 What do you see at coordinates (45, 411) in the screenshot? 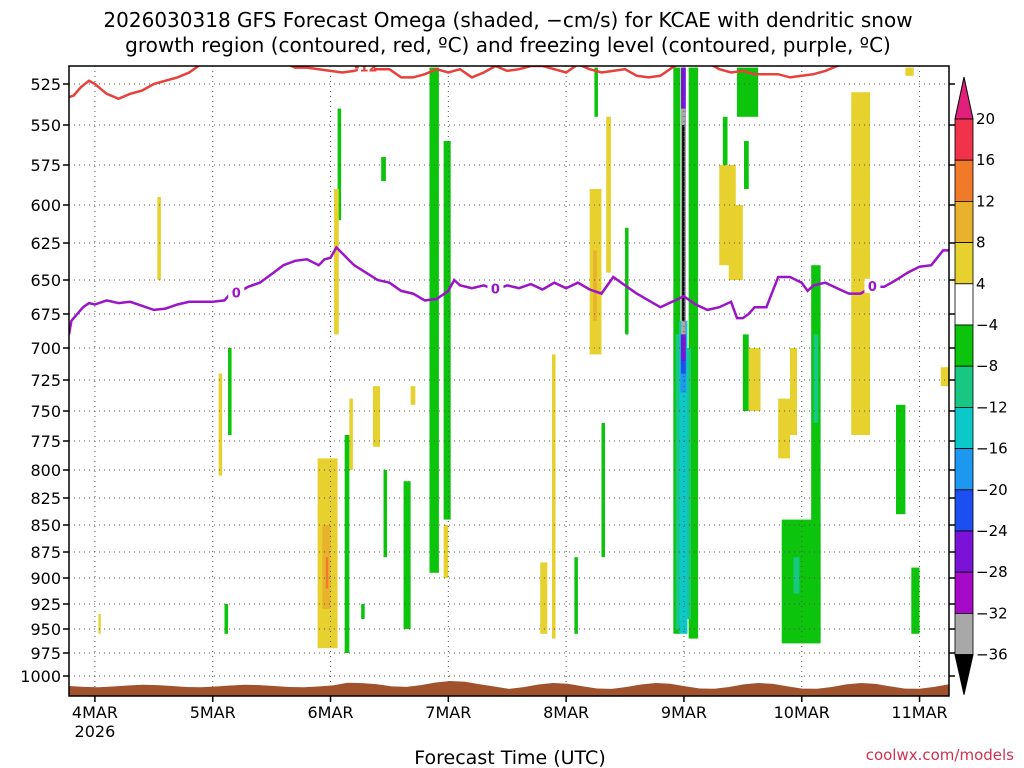
I see `y-tick-label: 750` at bounding box center [45, 411].